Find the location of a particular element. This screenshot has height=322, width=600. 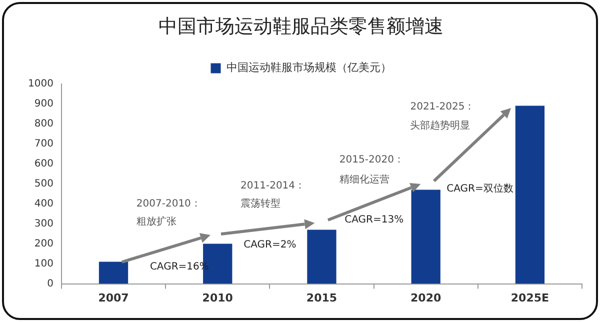

annotation: 粗放扩张 is located at coordinates (156, 221).